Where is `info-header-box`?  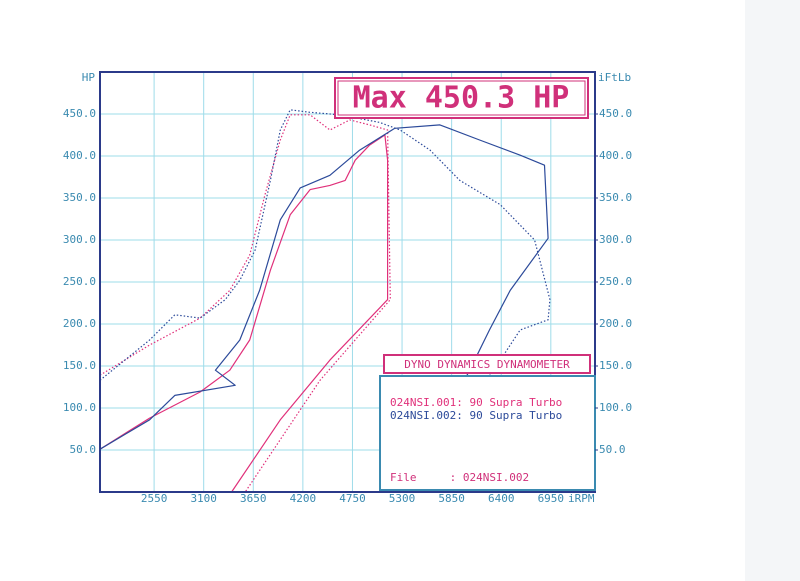
info-header-box is located at coordinates (487, 364).